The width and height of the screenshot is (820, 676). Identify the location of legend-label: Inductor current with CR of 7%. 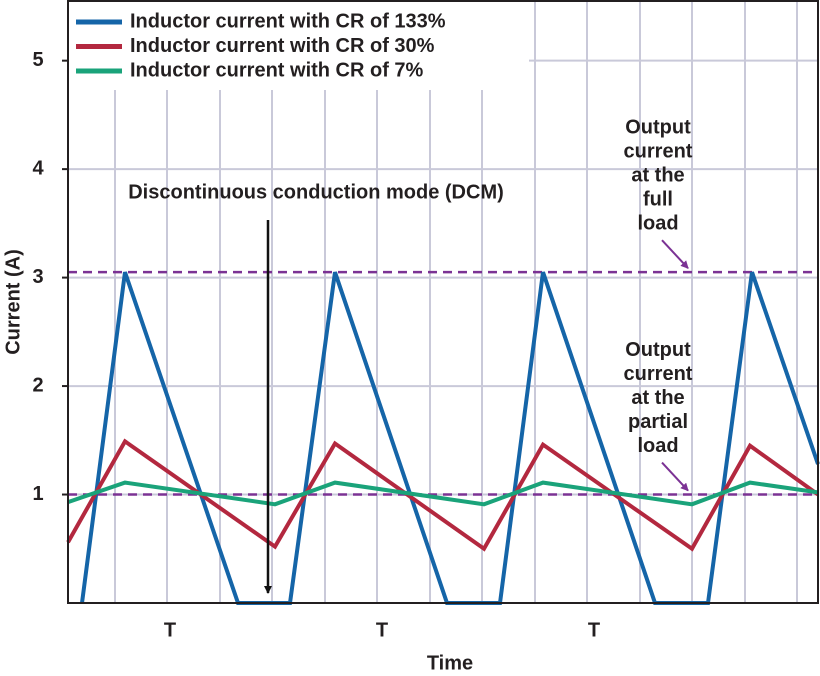
(277, 70).